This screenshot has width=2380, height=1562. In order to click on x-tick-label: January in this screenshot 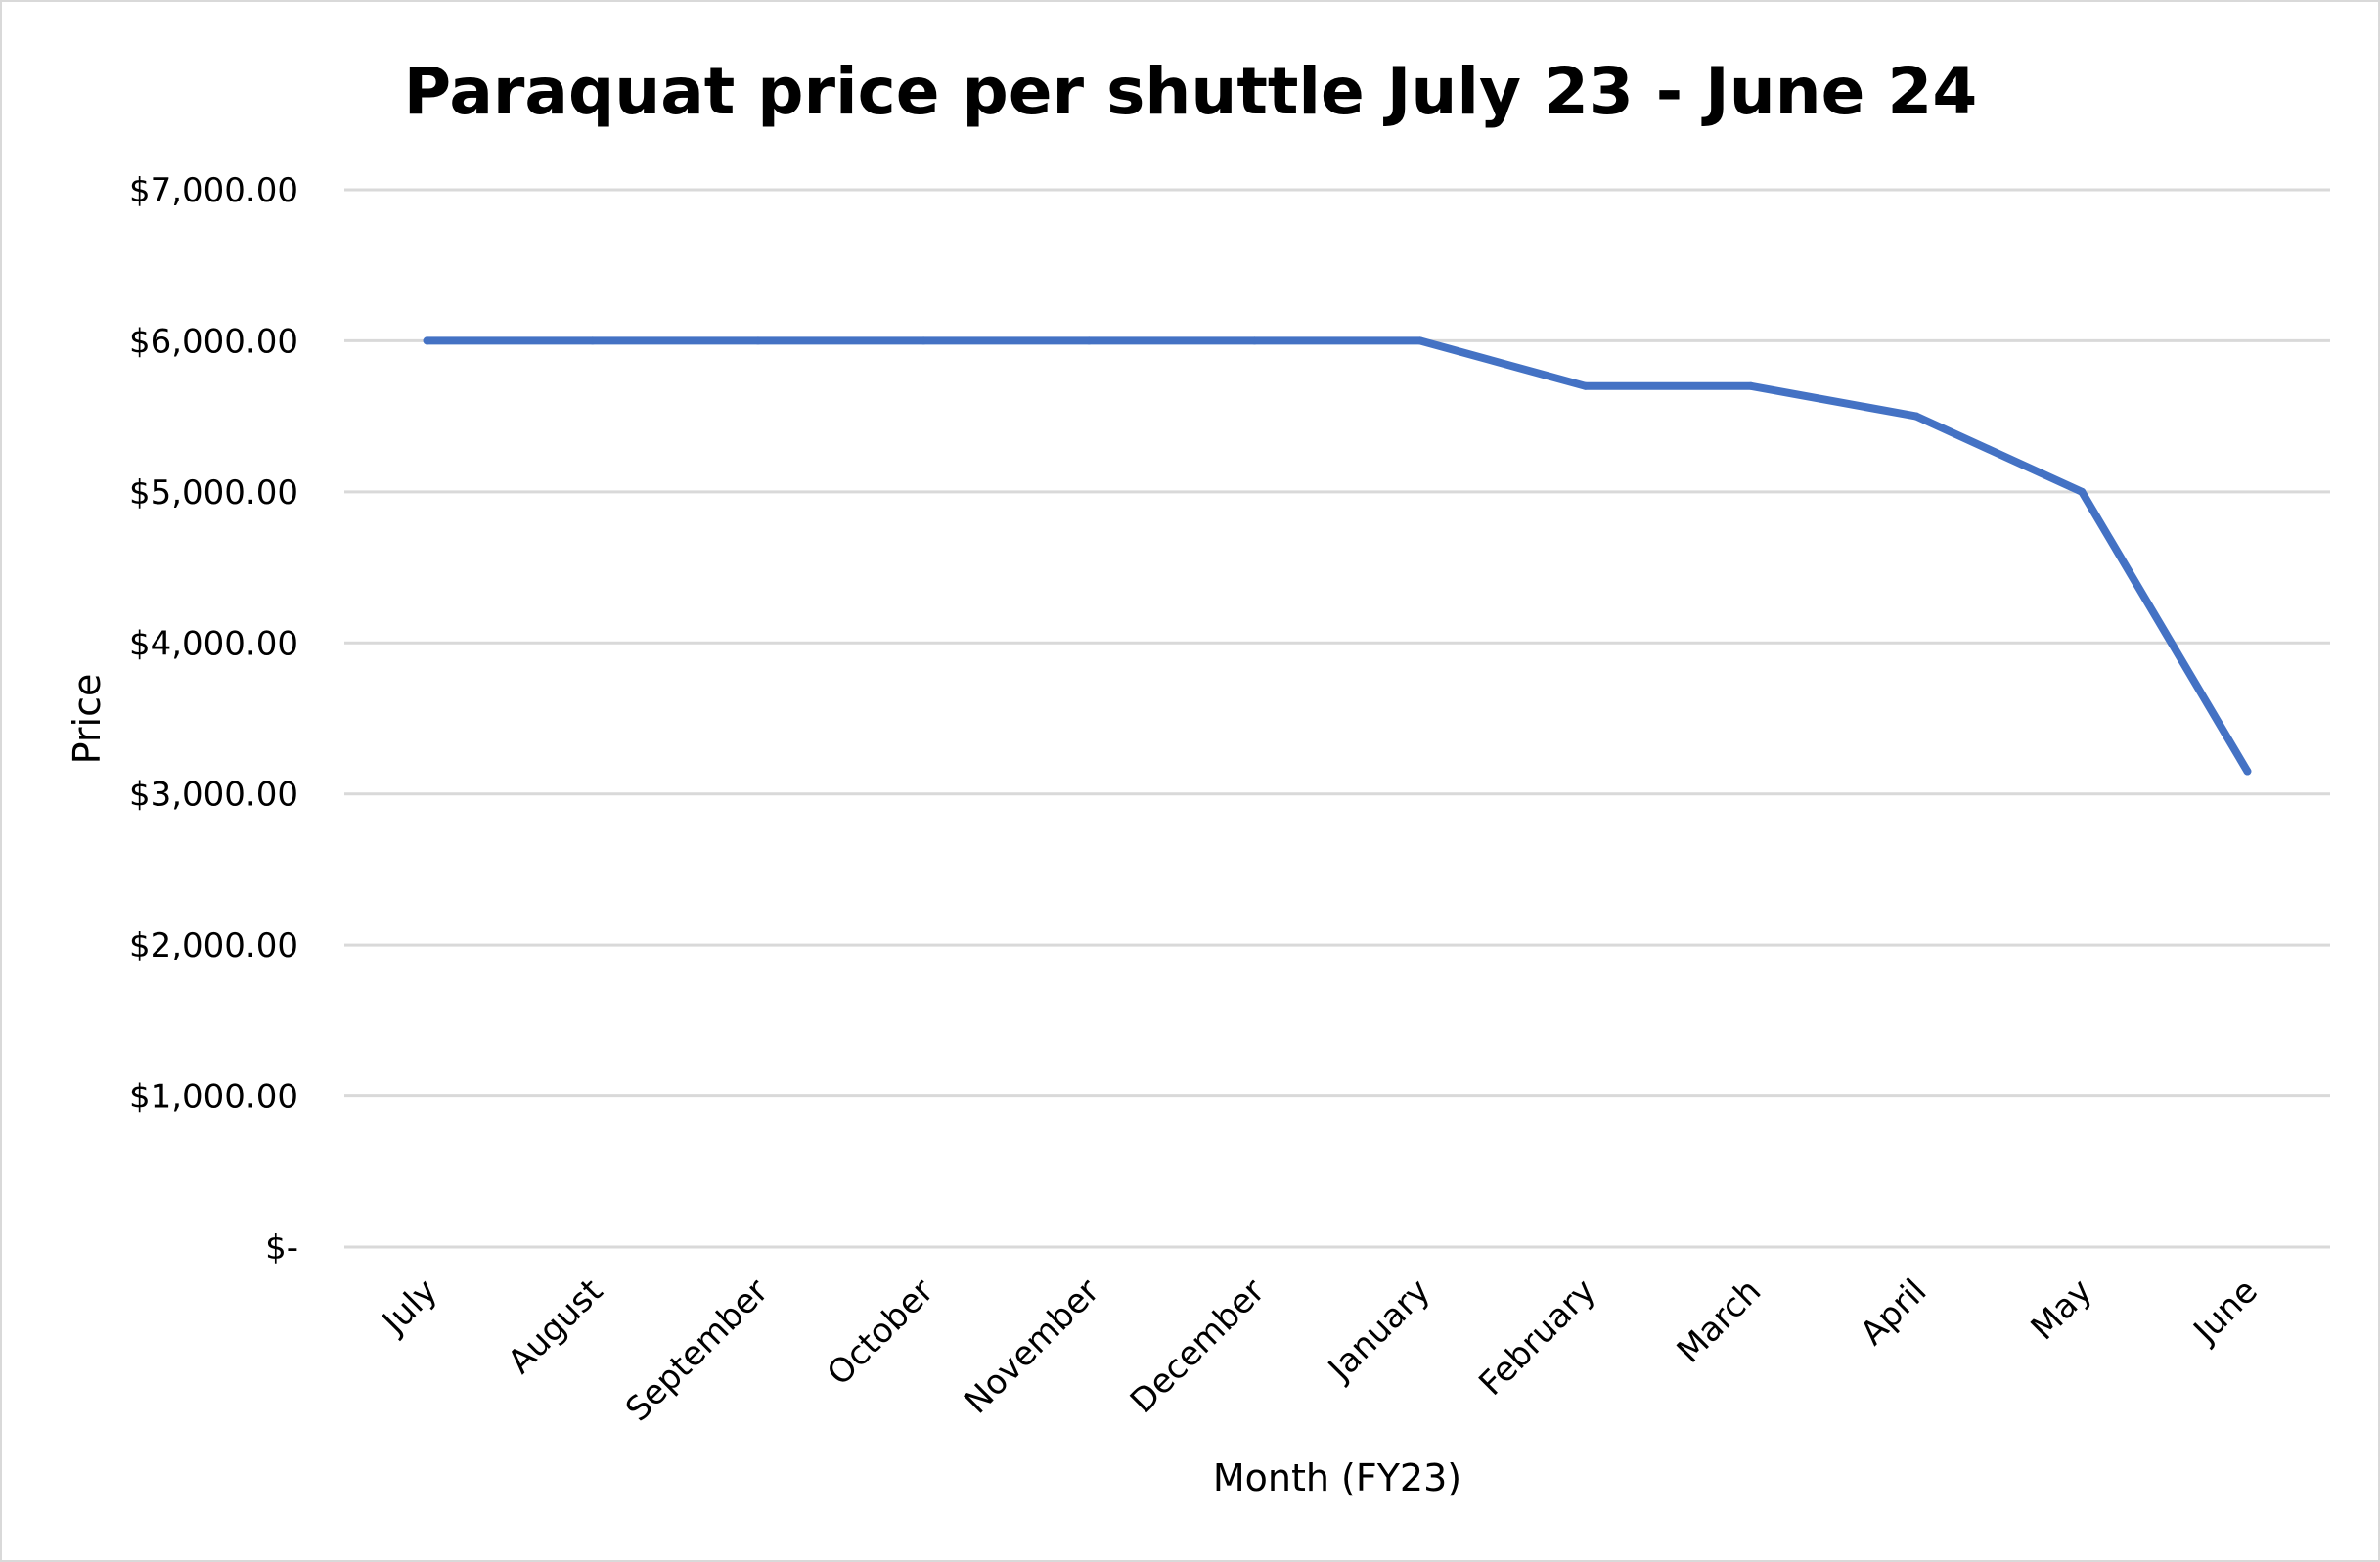, I will do `click(1379, 1331)`.